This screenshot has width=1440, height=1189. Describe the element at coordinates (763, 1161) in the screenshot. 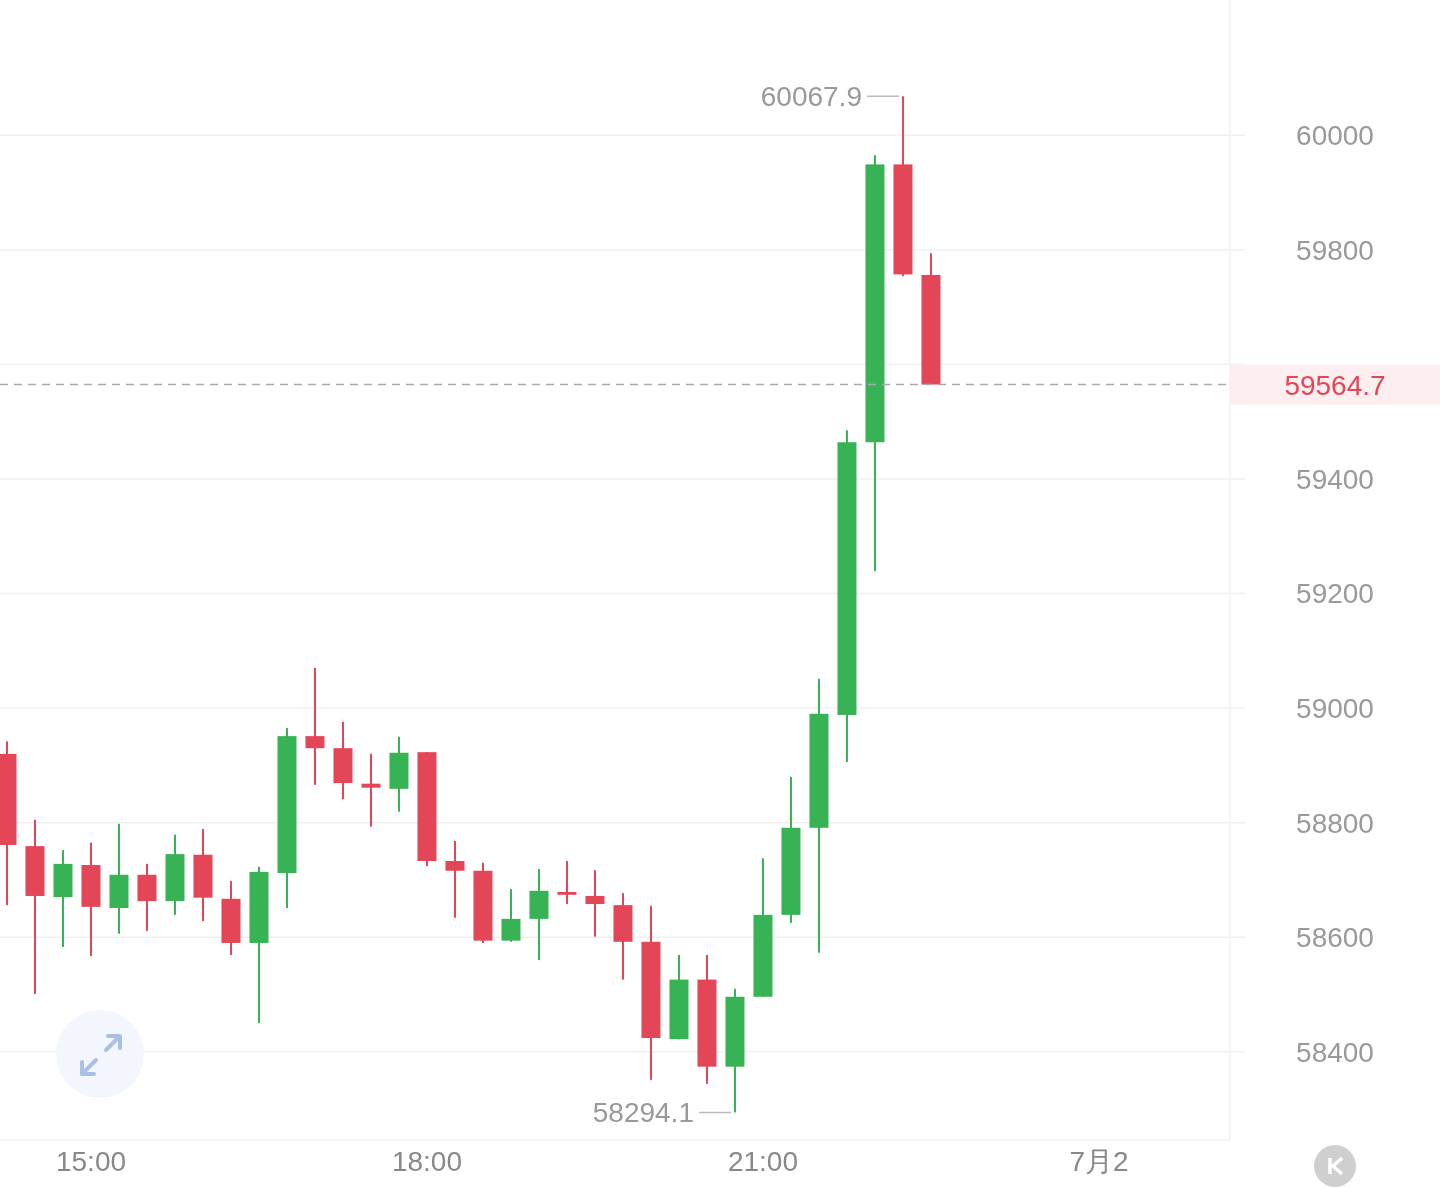

I see `x-tick-label: 21:00` at that location.